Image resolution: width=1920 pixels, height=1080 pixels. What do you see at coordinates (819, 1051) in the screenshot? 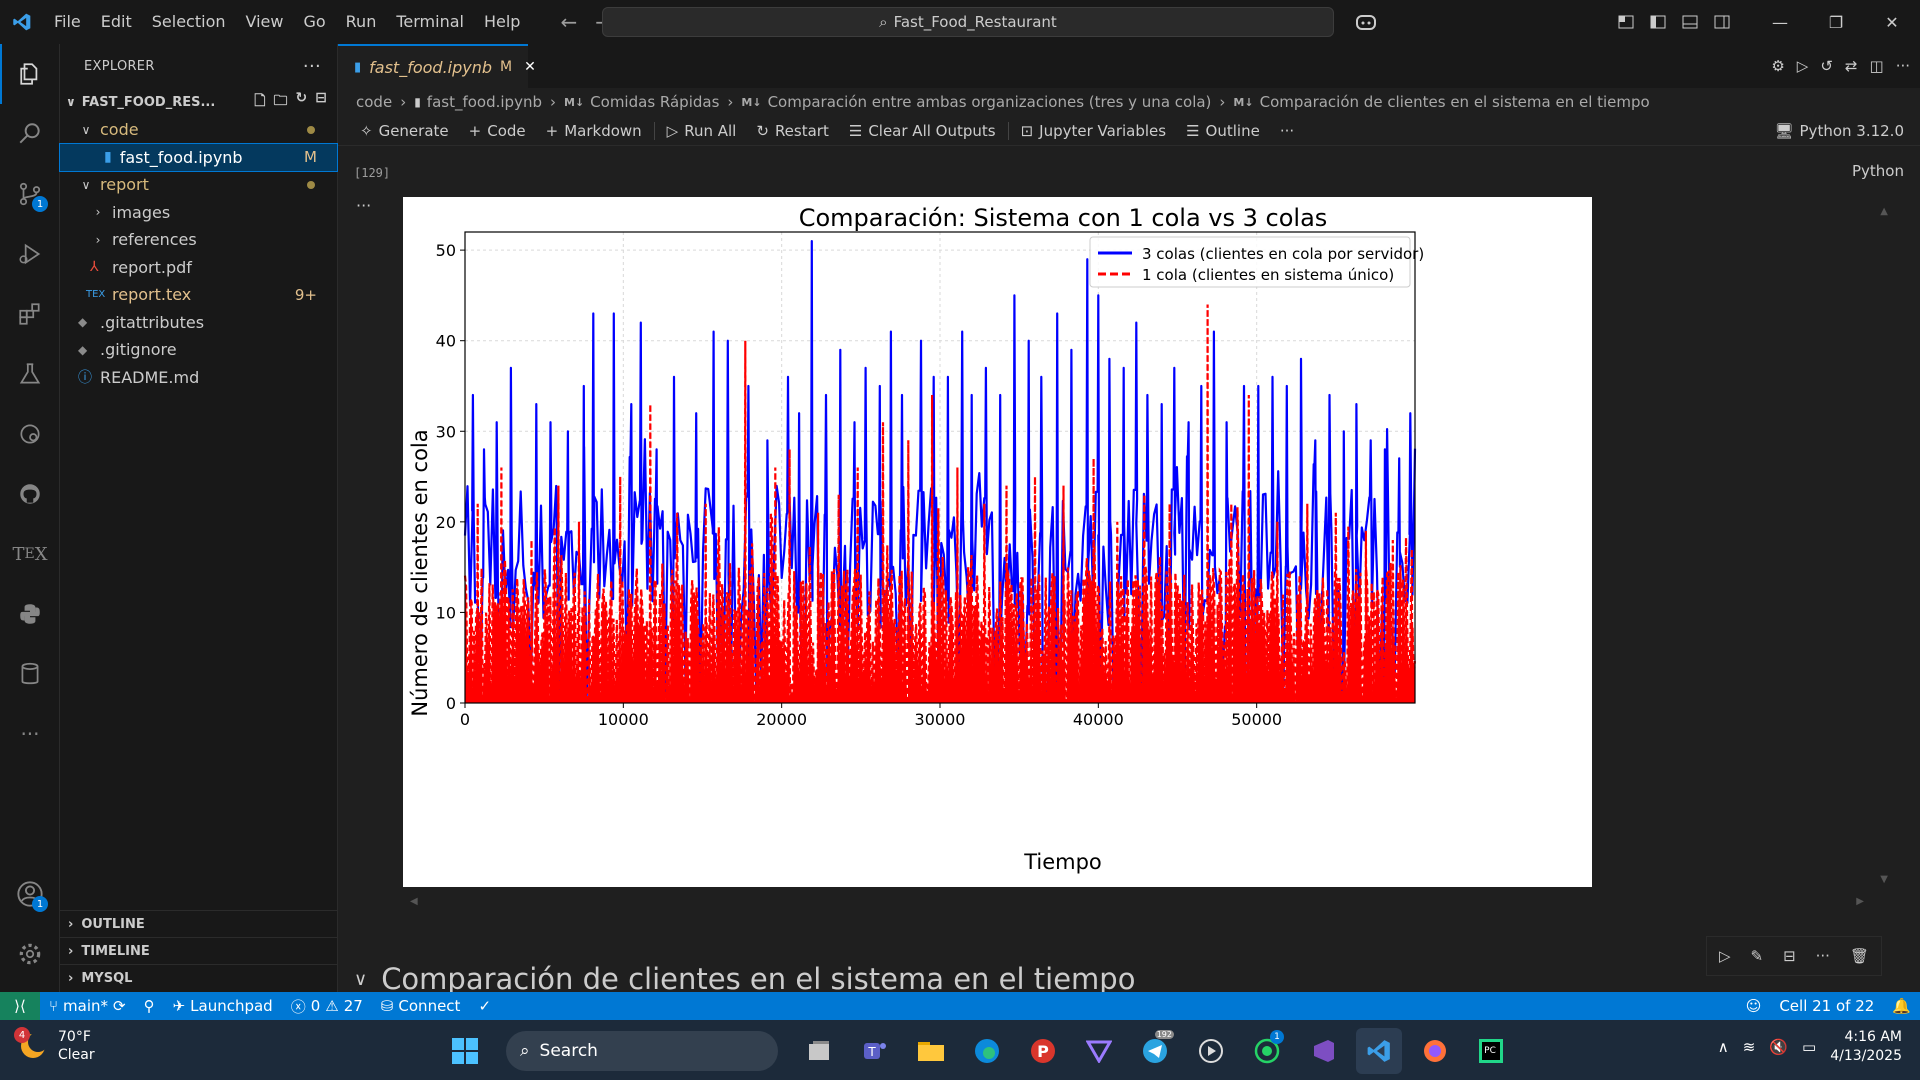
I see `task-view-icon` at bounding box center [819, 1051].